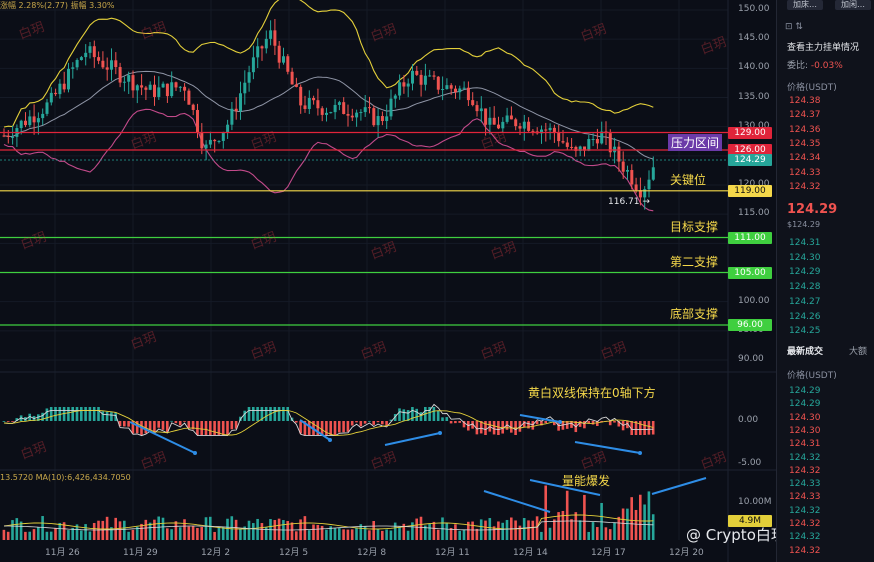  Describe the element at coordinates (805, 352) in the screenshot. I see `tab-latest-trades: 最新成交` at that location.